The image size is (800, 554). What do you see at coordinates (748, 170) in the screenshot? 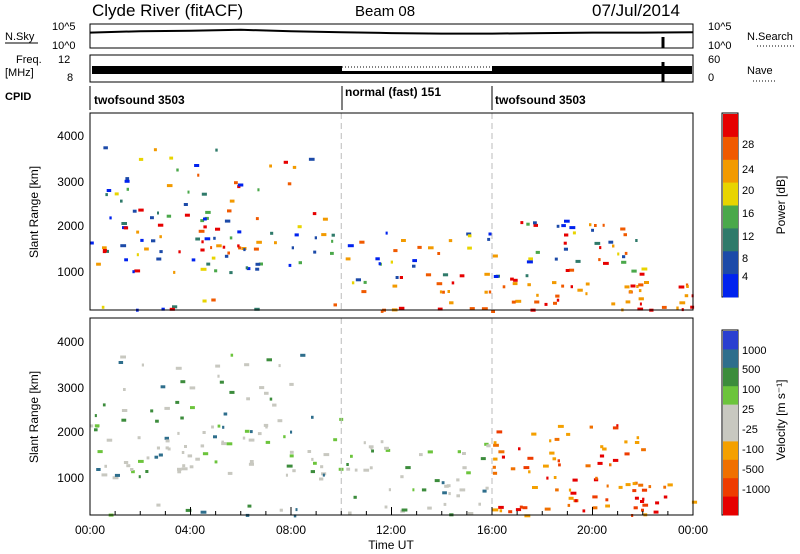
I see `power-cb-tick-24: 24` at bounding box center [748, 170].